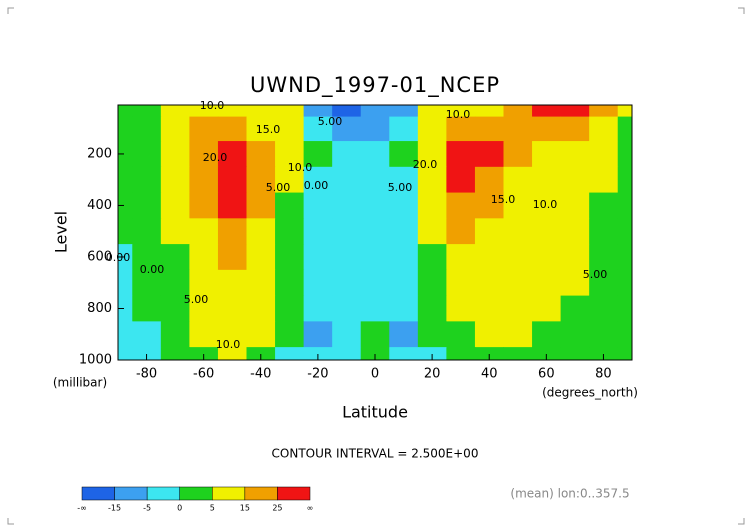 This screenshot has width=752, height=532. I want to click on y-tick-label: 600, so click(99, 256).